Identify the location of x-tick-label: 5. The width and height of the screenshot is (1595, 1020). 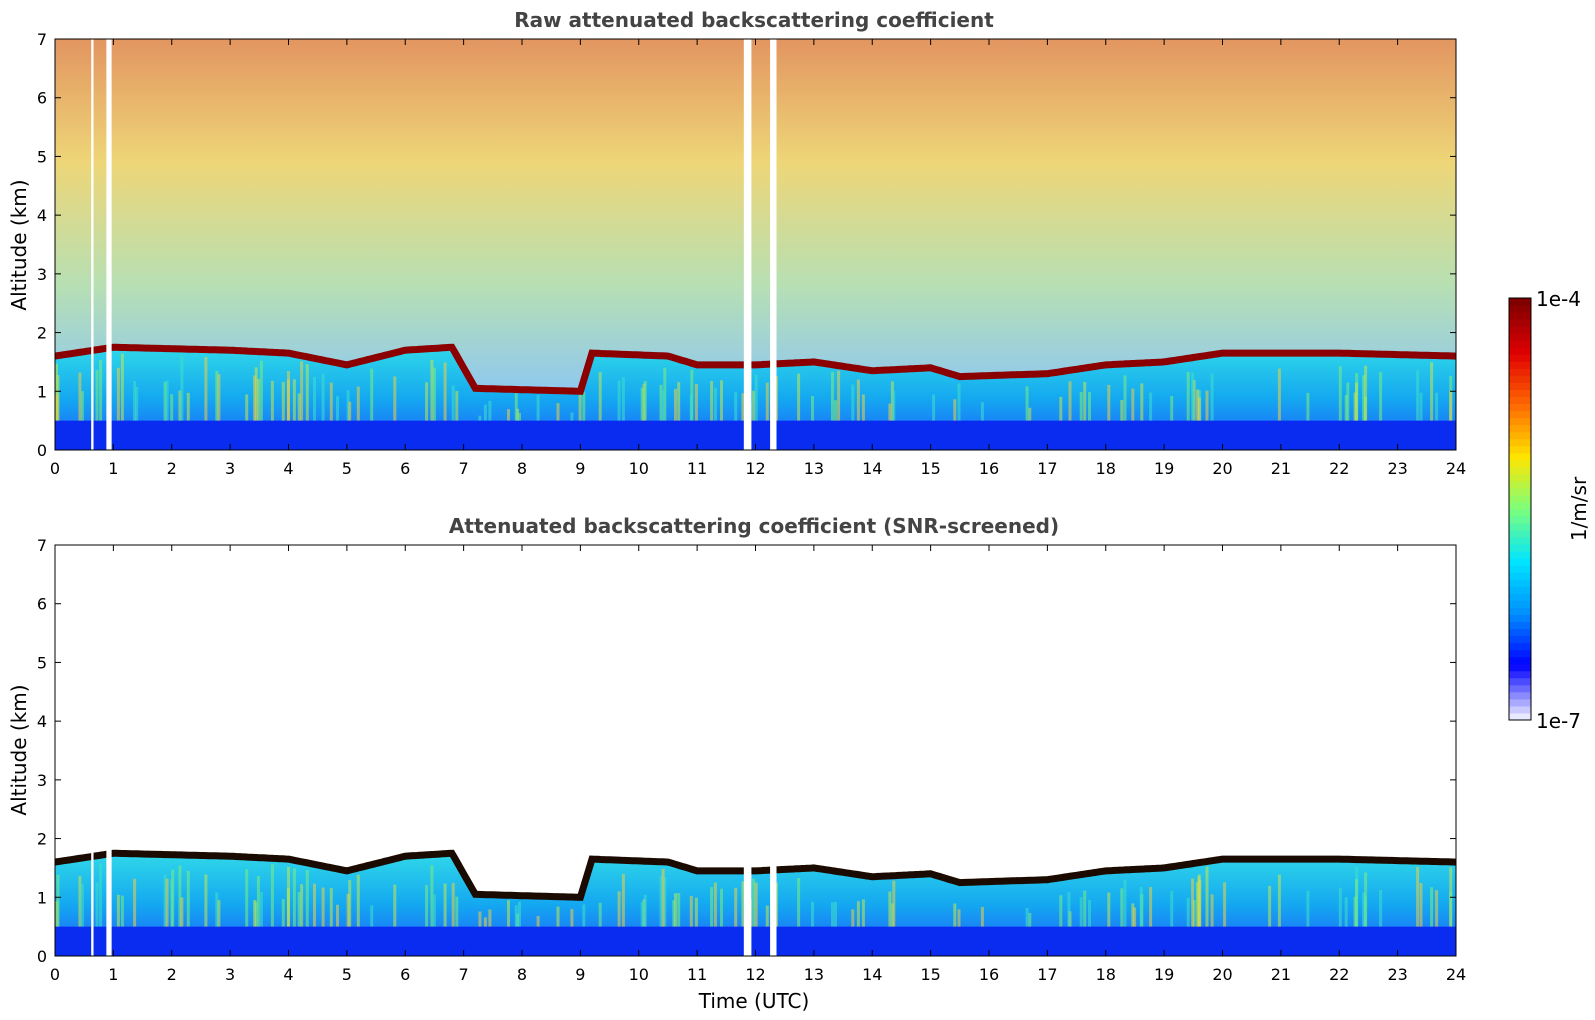
(347, 974).